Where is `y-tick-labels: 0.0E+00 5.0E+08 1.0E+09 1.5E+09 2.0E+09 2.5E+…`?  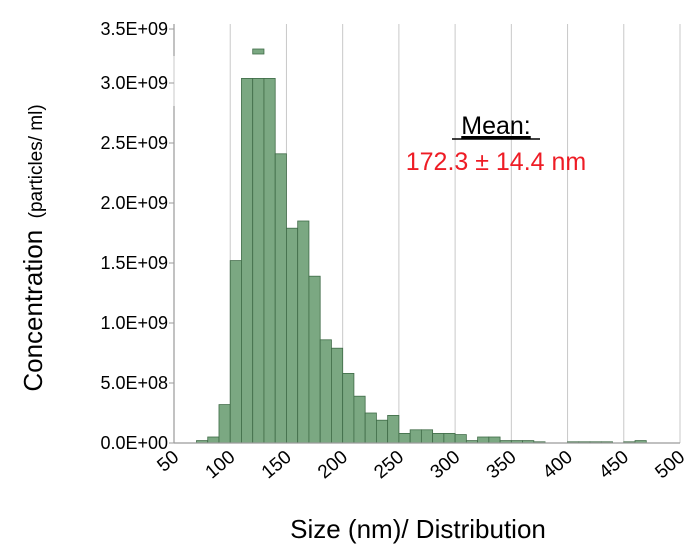 y-tick-labels: 0.0E+00 5.0E+08 1.0E+09 1.5E+09 2.0E+09 2.5E+… is located at coordinates (134, 236).